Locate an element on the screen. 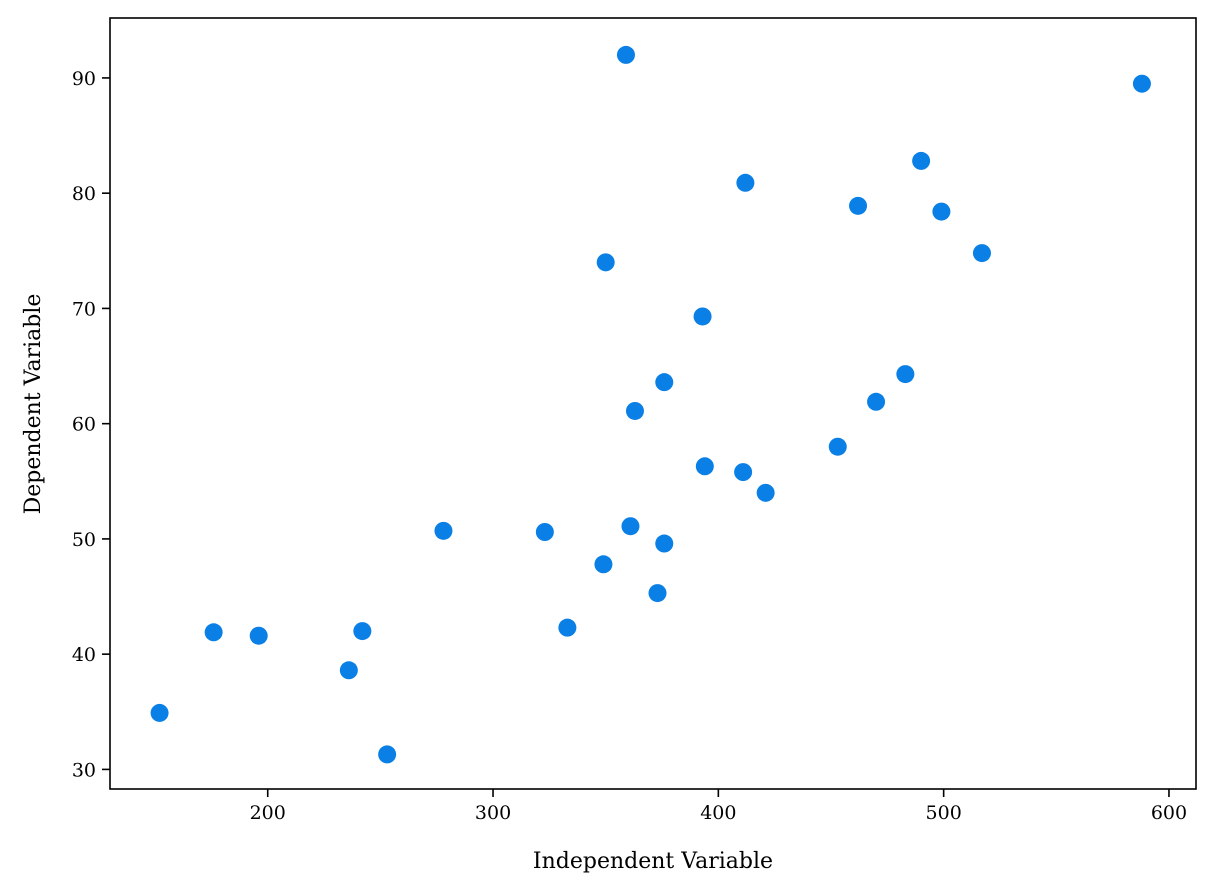 The height and width of the screenshot is (896, 1214). x-axis-ticks: 200 300 400 500 600 is located at coordinates (718, 806).